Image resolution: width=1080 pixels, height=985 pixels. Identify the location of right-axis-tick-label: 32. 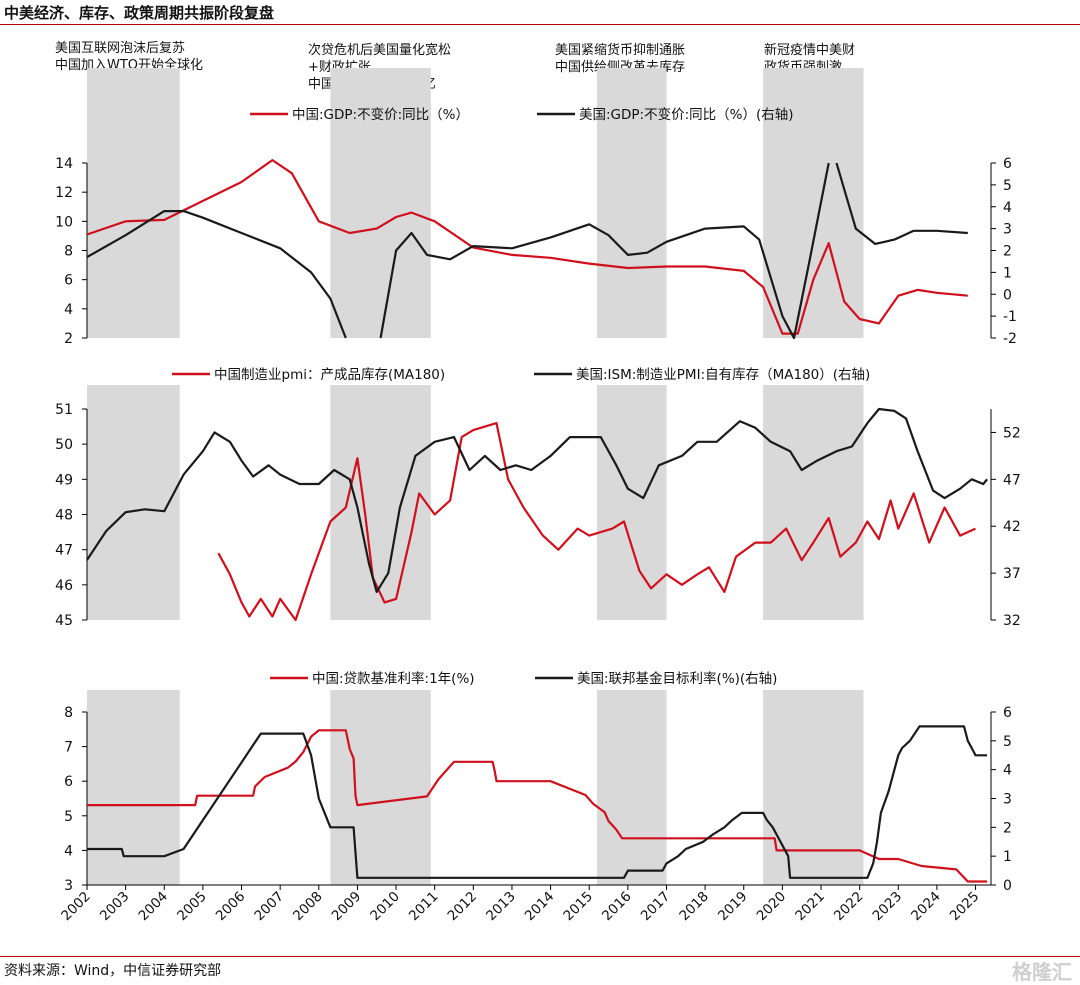
(1012, 621).